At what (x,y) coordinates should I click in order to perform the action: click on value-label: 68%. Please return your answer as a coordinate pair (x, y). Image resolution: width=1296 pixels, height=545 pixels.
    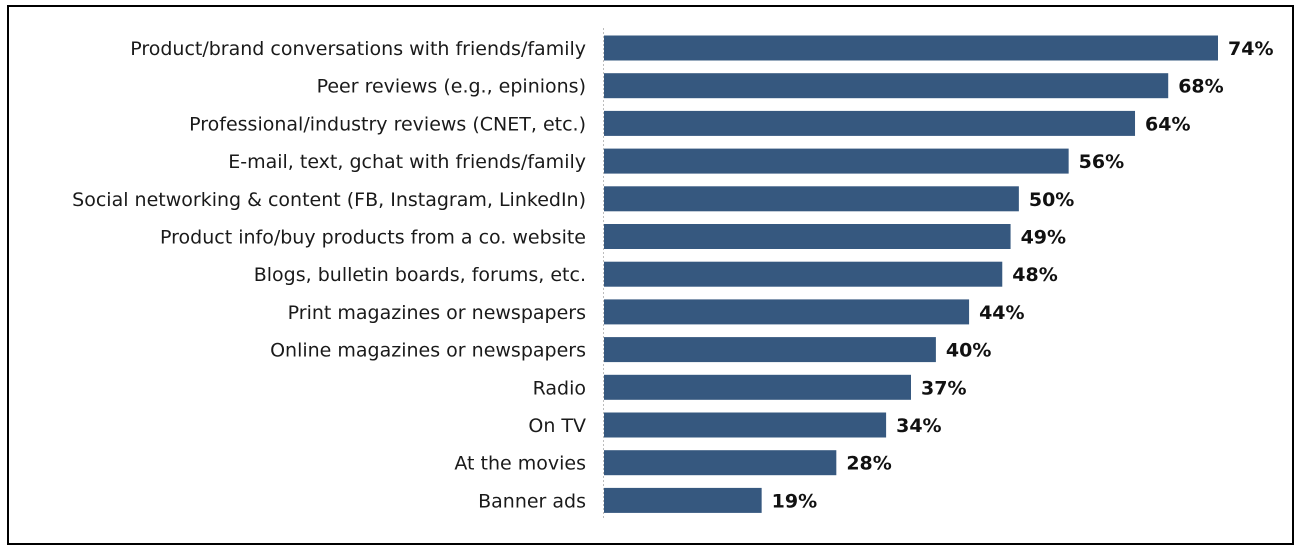
    Looking at the image, I should click on (1200, 87).